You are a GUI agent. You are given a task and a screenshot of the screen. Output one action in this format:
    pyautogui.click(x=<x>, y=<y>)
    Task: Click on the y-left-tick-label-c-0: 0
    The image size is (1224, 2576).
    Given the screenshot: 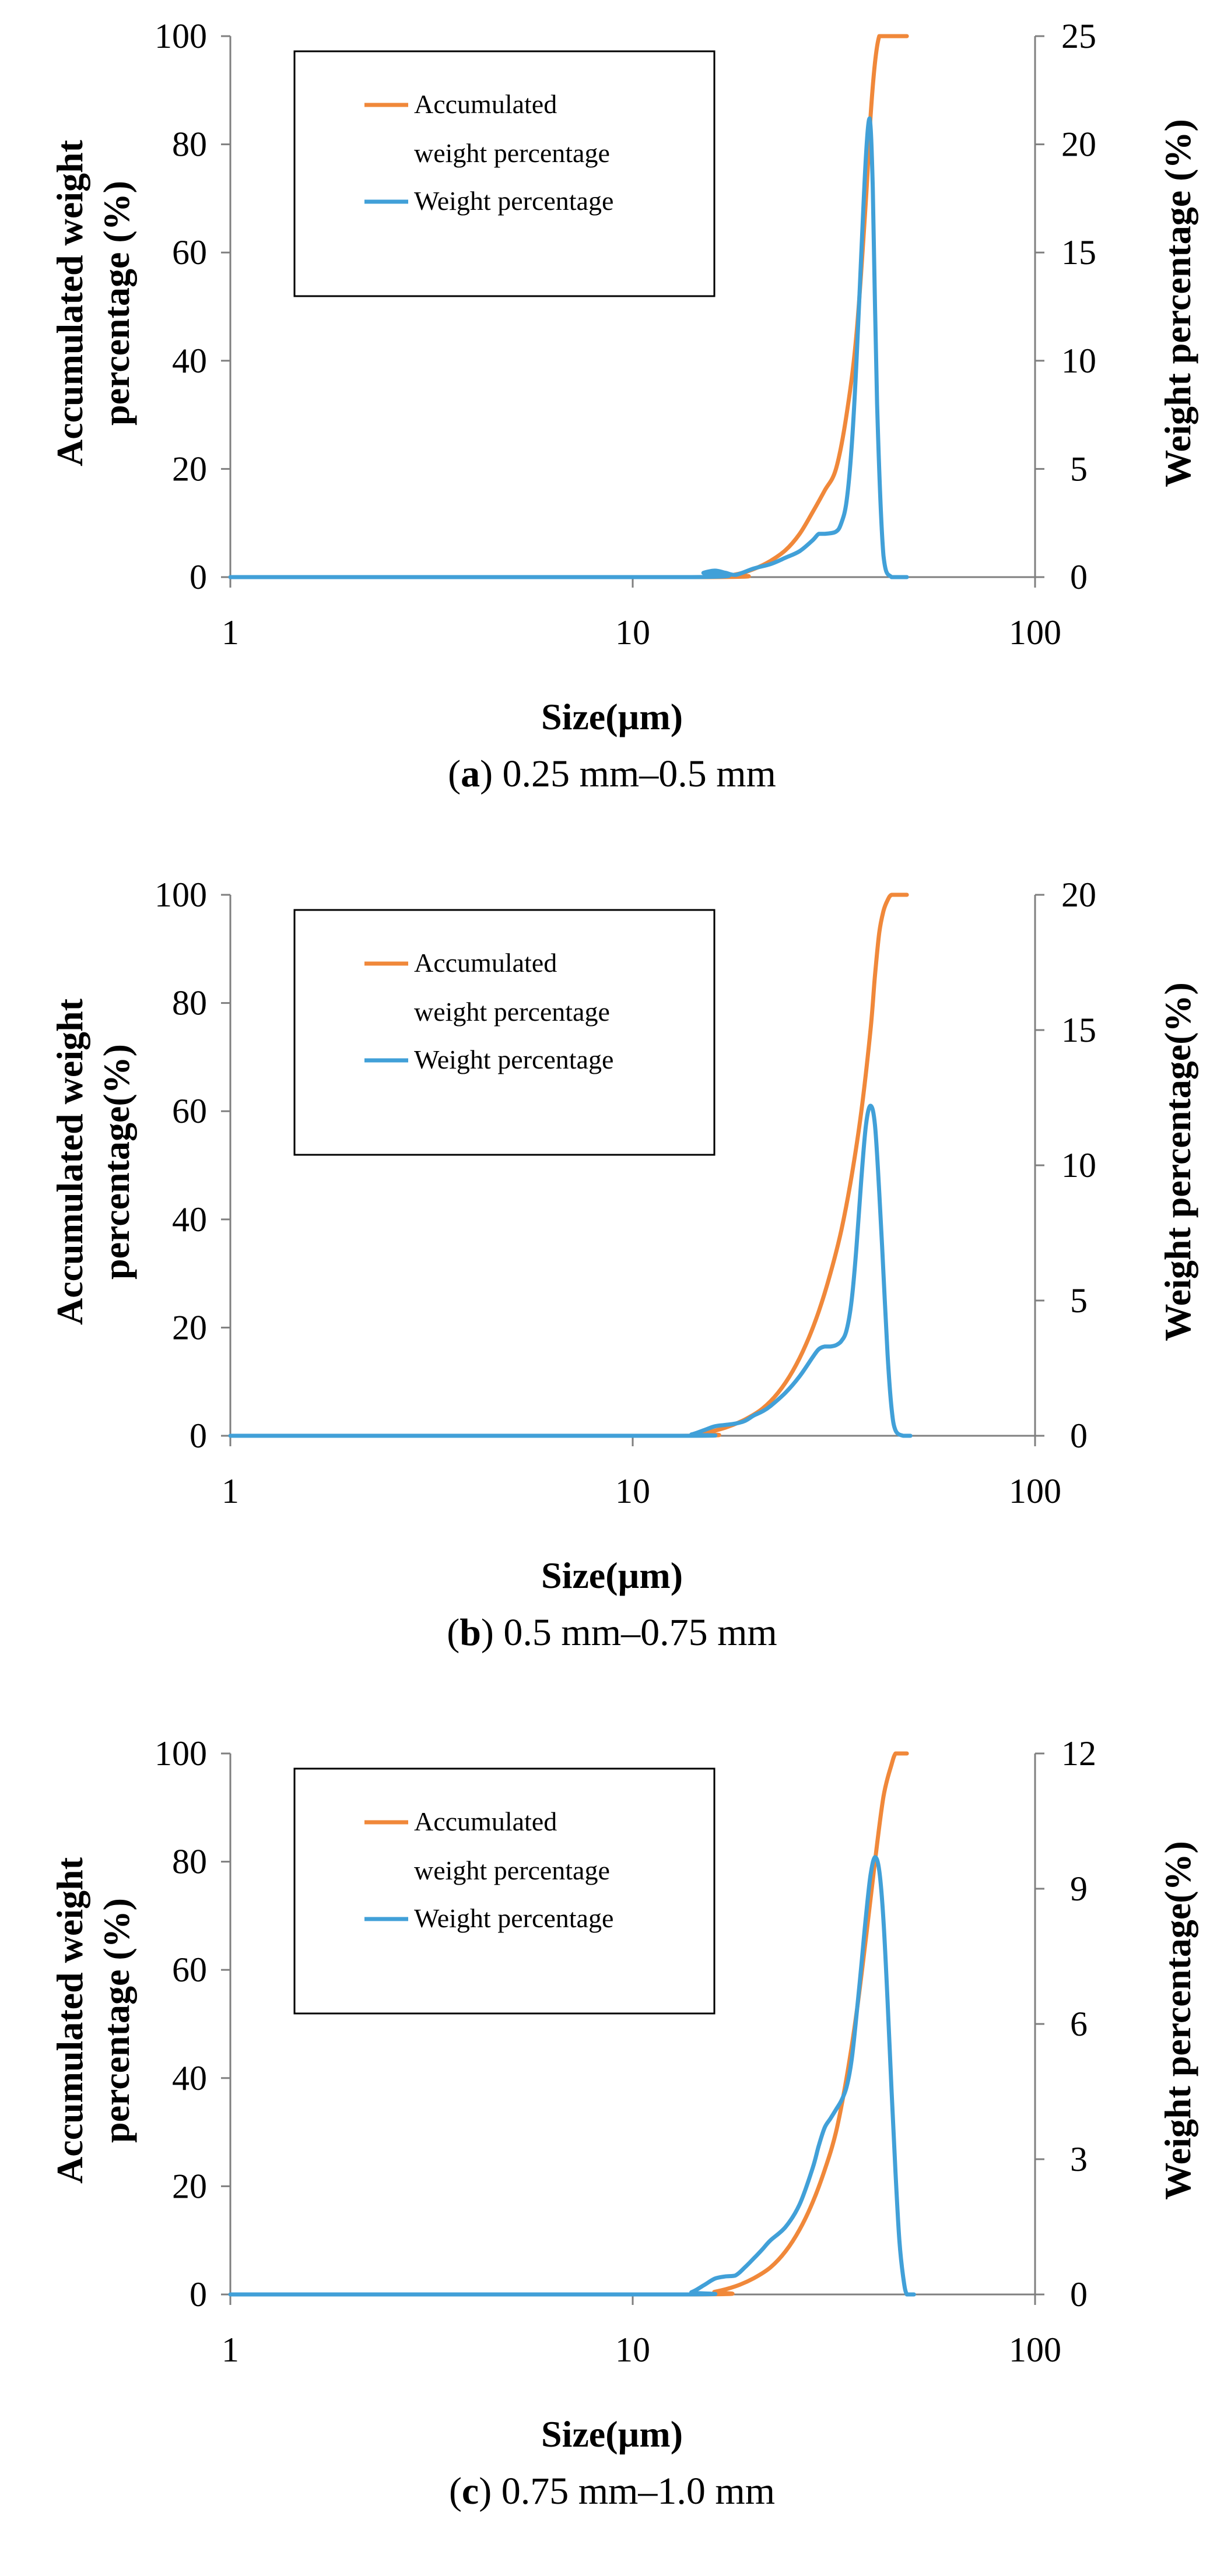 What is the action you would take?
    pyautogui.click(x=198, y=2294)
    